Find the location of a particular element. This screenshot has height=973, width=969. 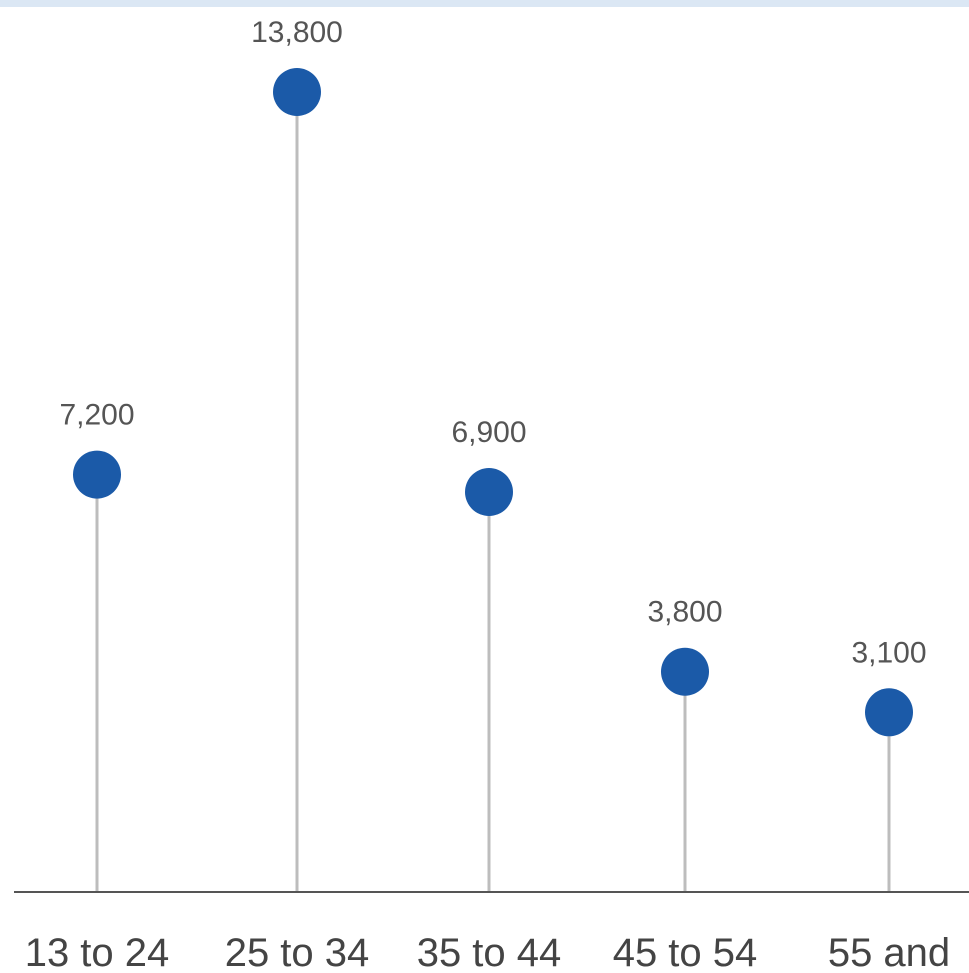

value-label-4: 3,100 is located at coordinates (888, 652).